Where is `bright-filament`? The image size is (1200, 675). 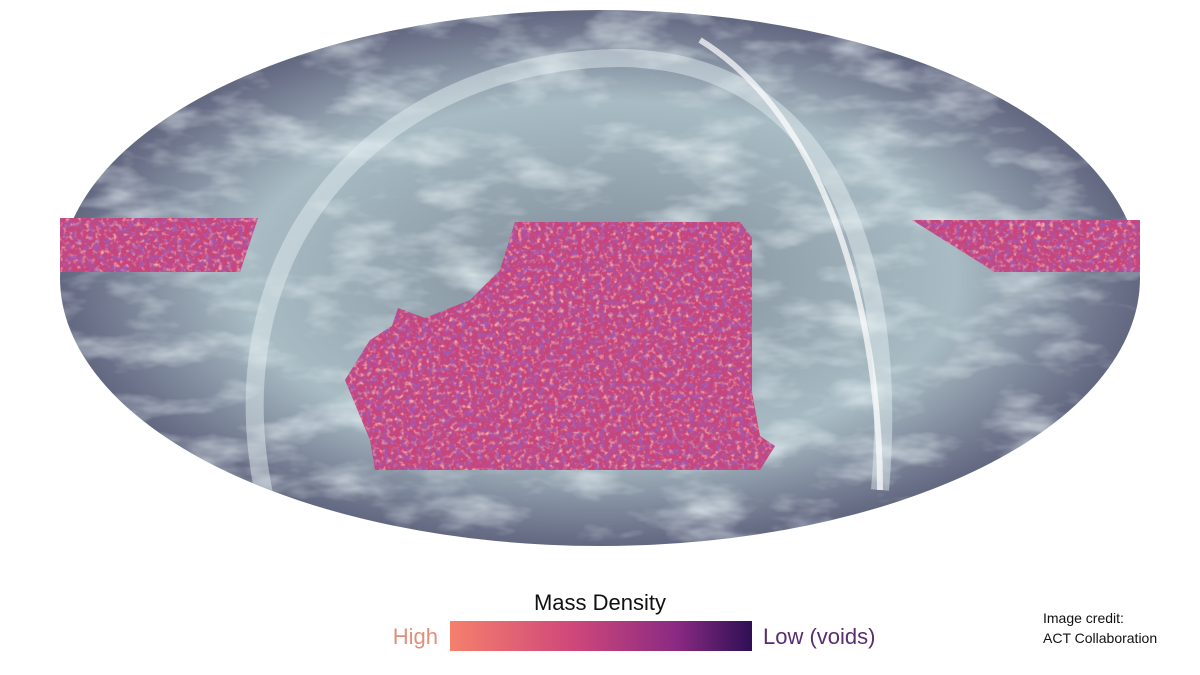
bright-filament is located at coordinates (790, 264).